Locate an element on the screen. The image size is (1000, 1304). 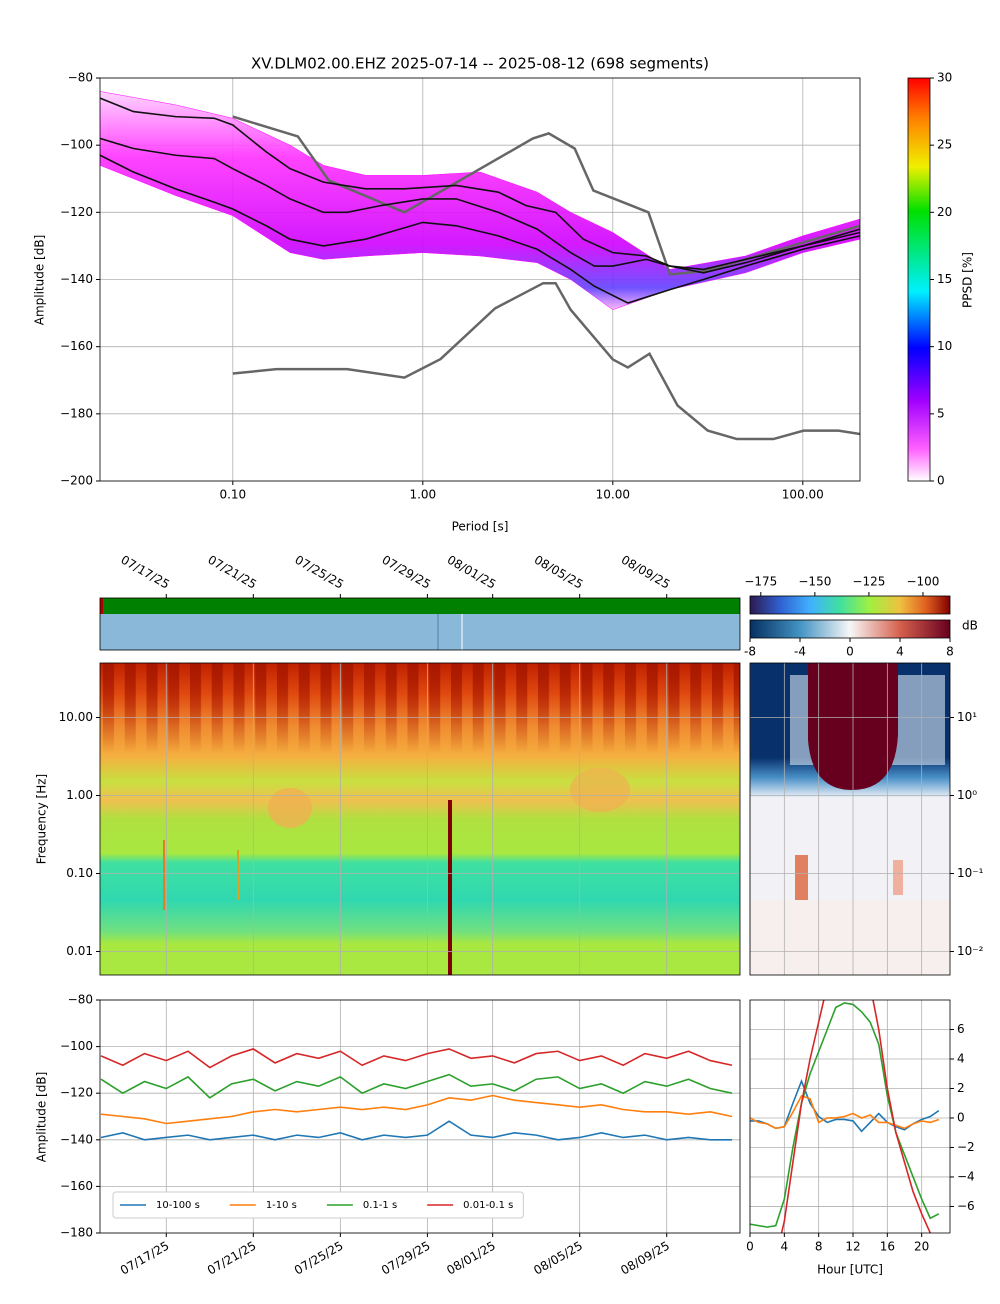
colorbar-tick-label: 15 is located at coordinates (944, 279).